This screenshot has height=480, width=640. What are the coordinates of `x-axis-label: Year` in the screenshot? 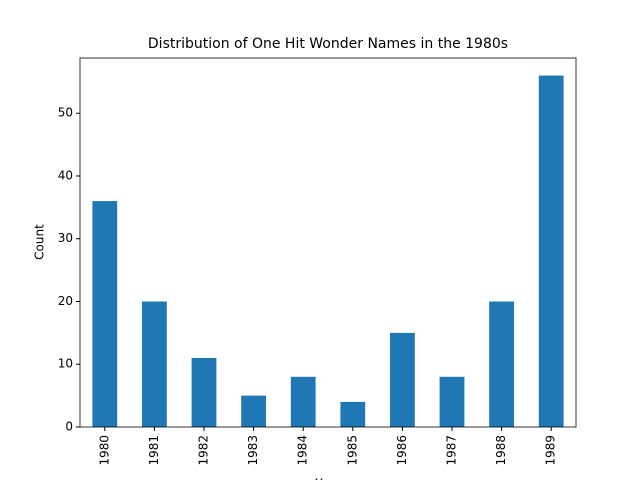 It's located at (327, 478).